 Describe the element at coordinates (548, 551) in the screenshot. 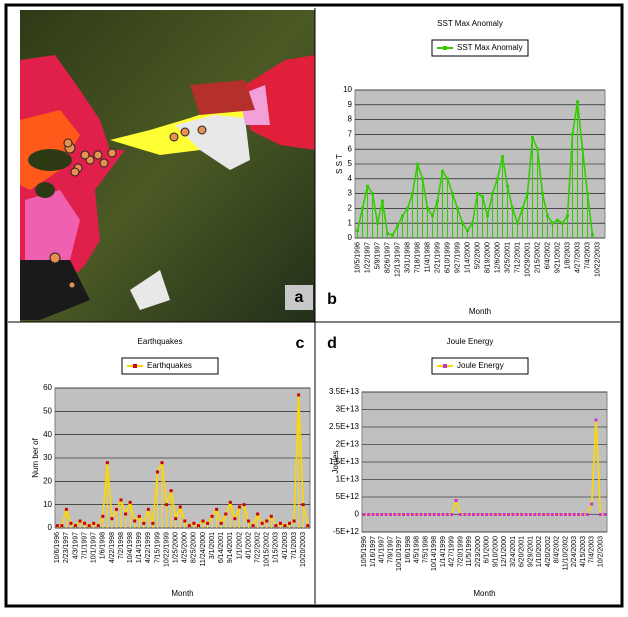

I see `x-tick-label: 4/20/2002` at that location.